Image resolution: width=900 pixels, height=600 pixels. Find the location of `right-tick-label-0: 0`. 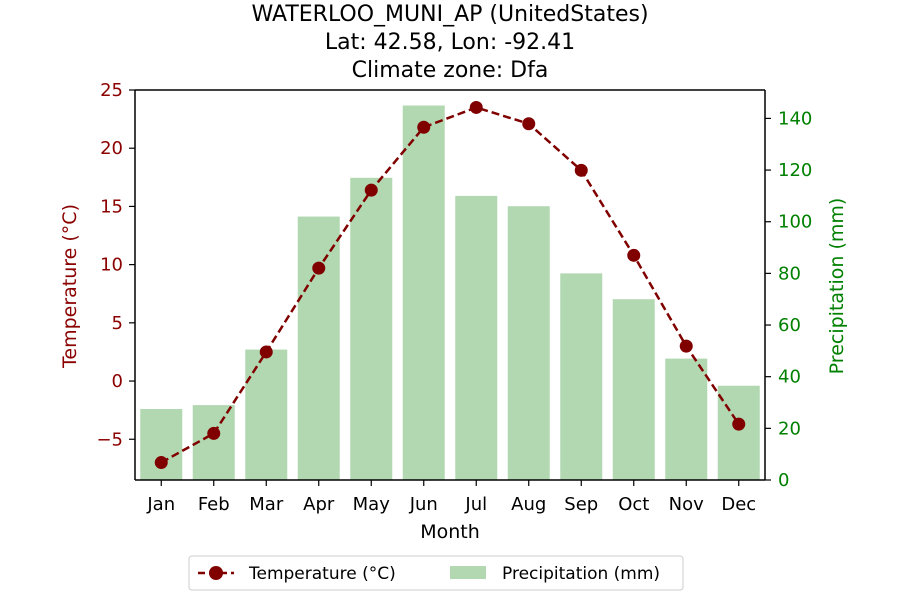

right-tick-label-0: 0 is located at coordinates (783, 480).